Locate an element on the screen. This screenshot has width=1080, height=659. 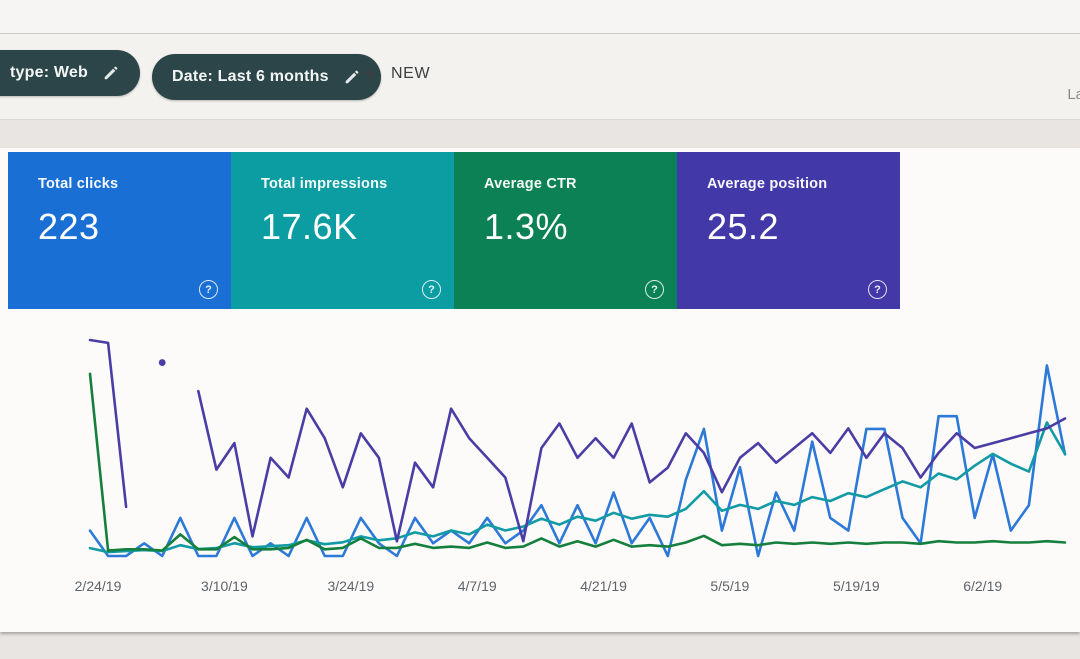
metric-card-value: 223 is located at coordinates (69, 226).